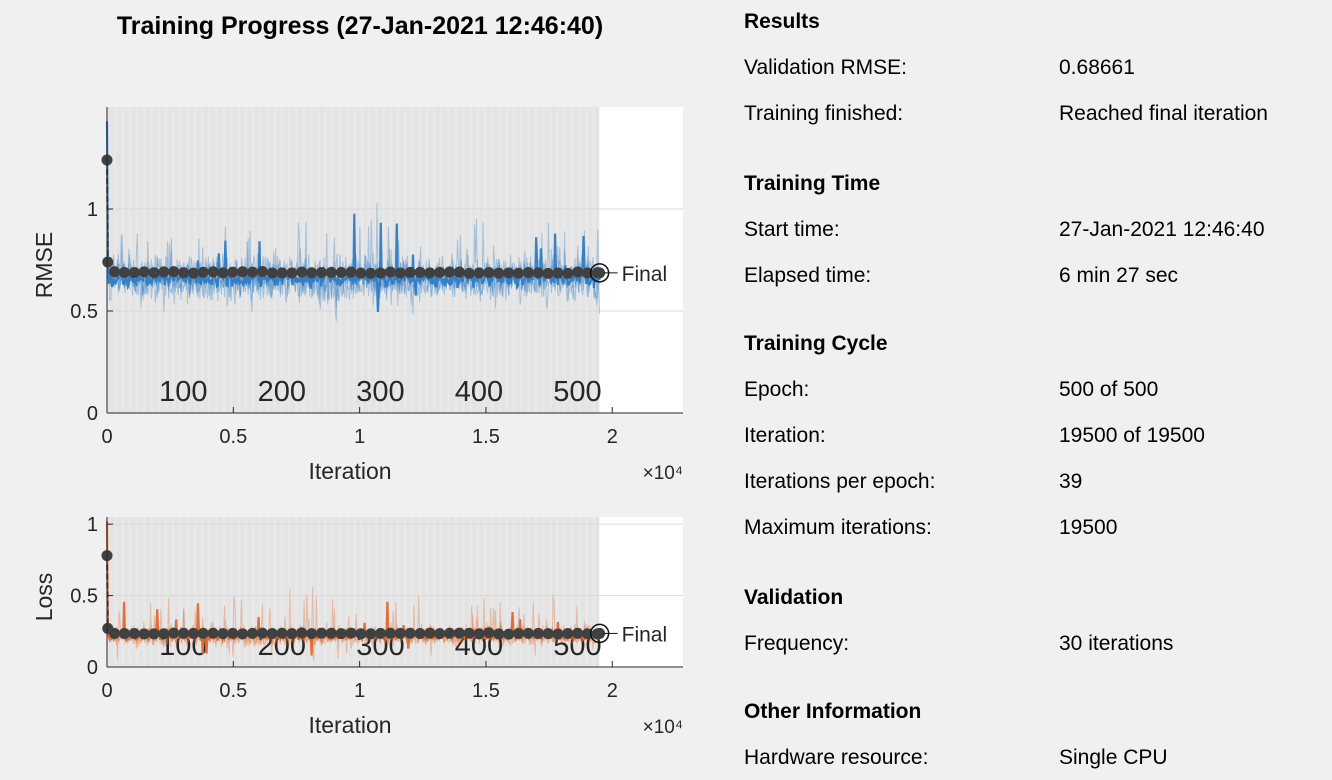  I want to click on epoch-label: 200, so click(282, 392).